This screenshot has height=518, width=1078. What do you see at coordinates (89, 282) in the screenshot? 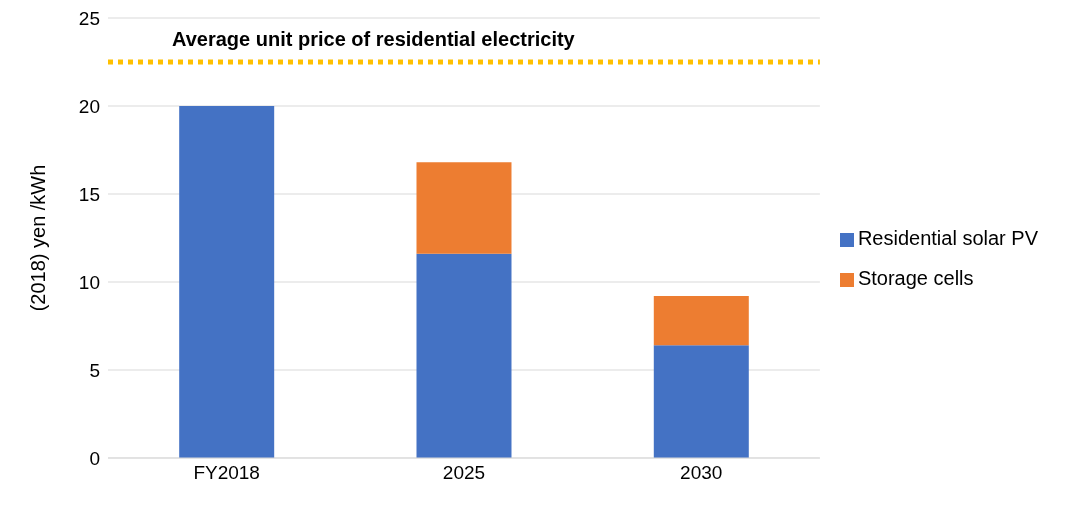
I see `y-tick-label: 10` at bounding box center [89, 282].